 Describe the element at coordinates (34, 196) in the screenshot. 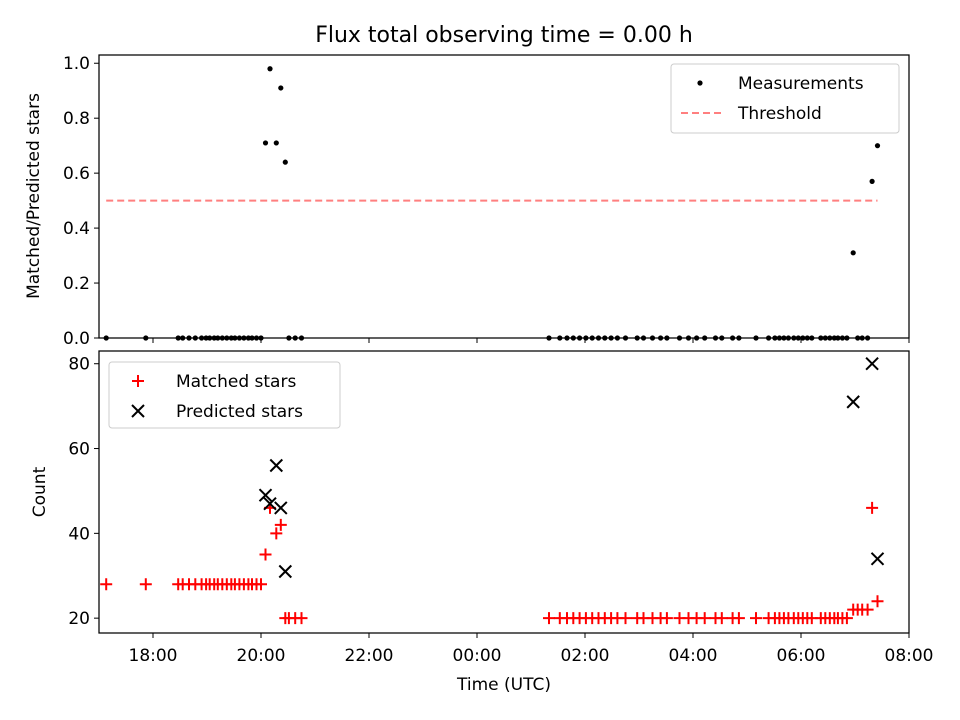

I see `top-y-axis-label: Matched/Predicted stars` at that location.